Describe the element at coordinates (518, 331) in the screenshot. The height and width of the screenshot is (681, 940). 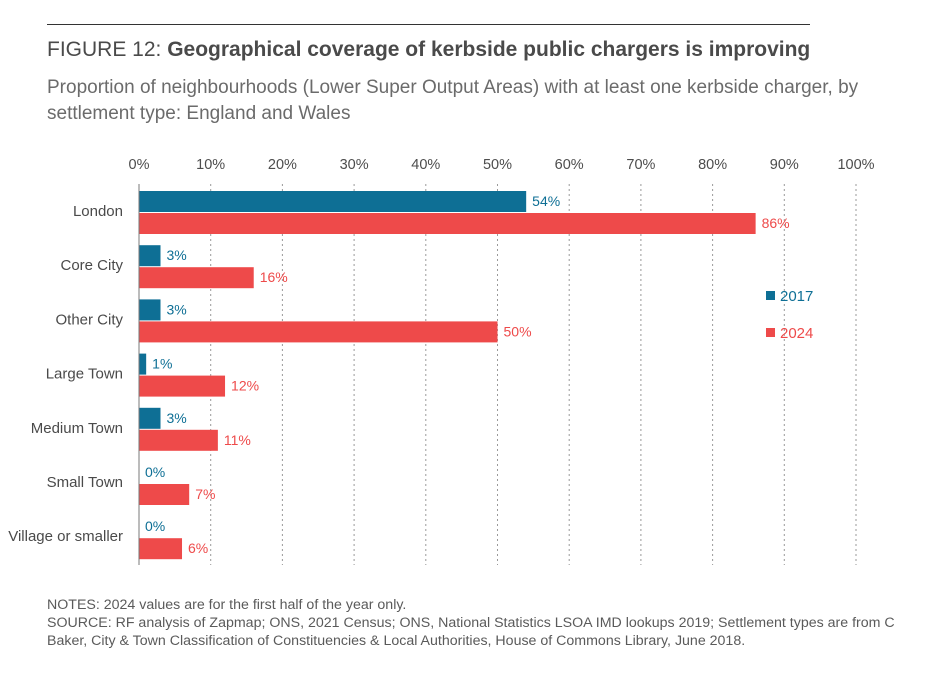
I see `data-label-2024: 50%` at that location.